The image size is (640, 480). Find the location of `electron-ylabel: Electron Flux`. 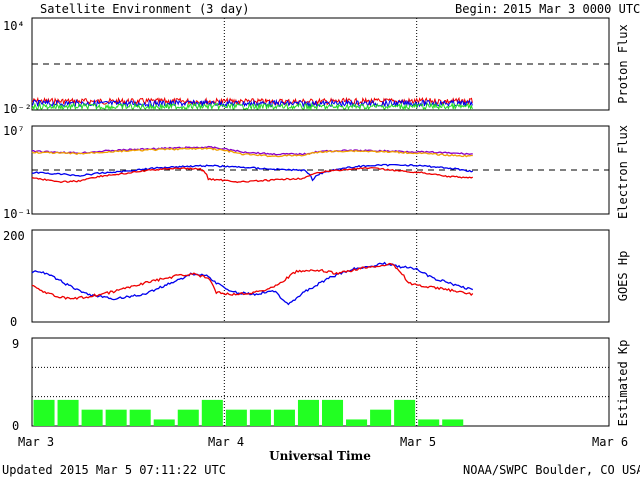

electron-ylabel: Electron Flux is located at coordinates (623, 172).